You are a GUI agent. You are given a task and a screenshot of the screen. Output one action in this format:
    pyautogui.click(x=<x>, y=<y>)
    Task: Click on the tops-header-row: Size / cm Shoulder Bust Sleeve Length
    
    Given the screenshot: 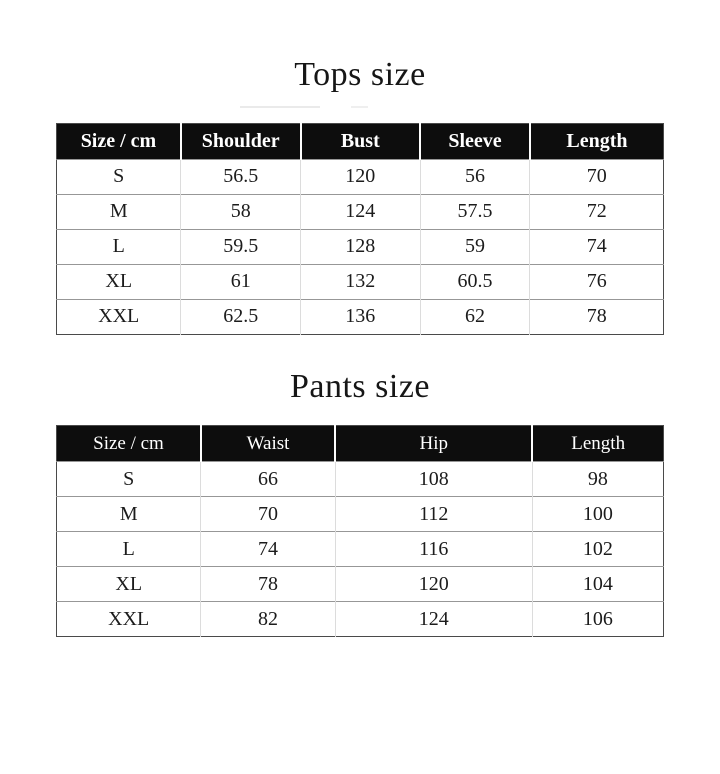 What is the action you would take?
    pyautogui.click(x=360, y=141)
    